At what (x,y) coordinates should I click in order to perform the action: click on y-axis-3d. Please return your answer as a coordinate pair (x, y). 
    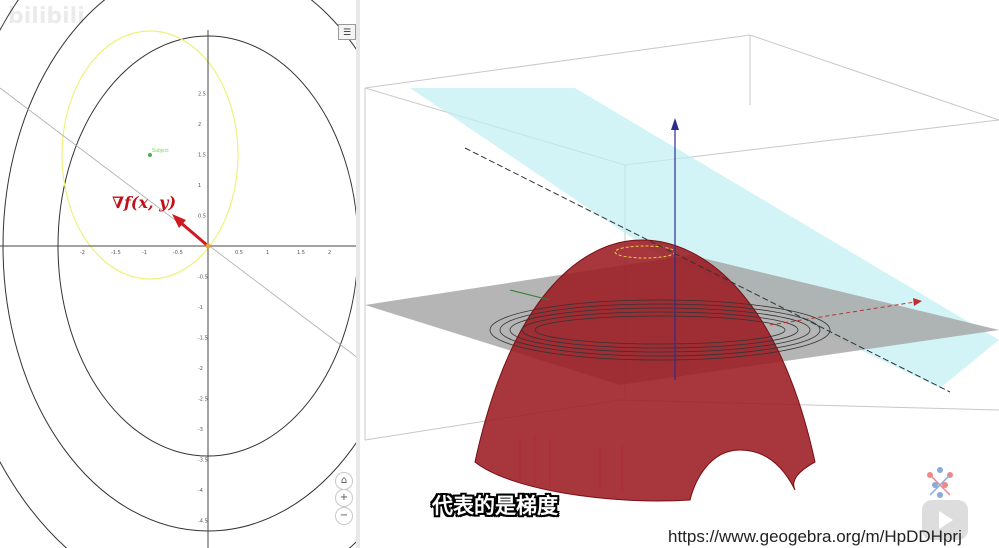
    Looking at the image, I should click on (530, 295).